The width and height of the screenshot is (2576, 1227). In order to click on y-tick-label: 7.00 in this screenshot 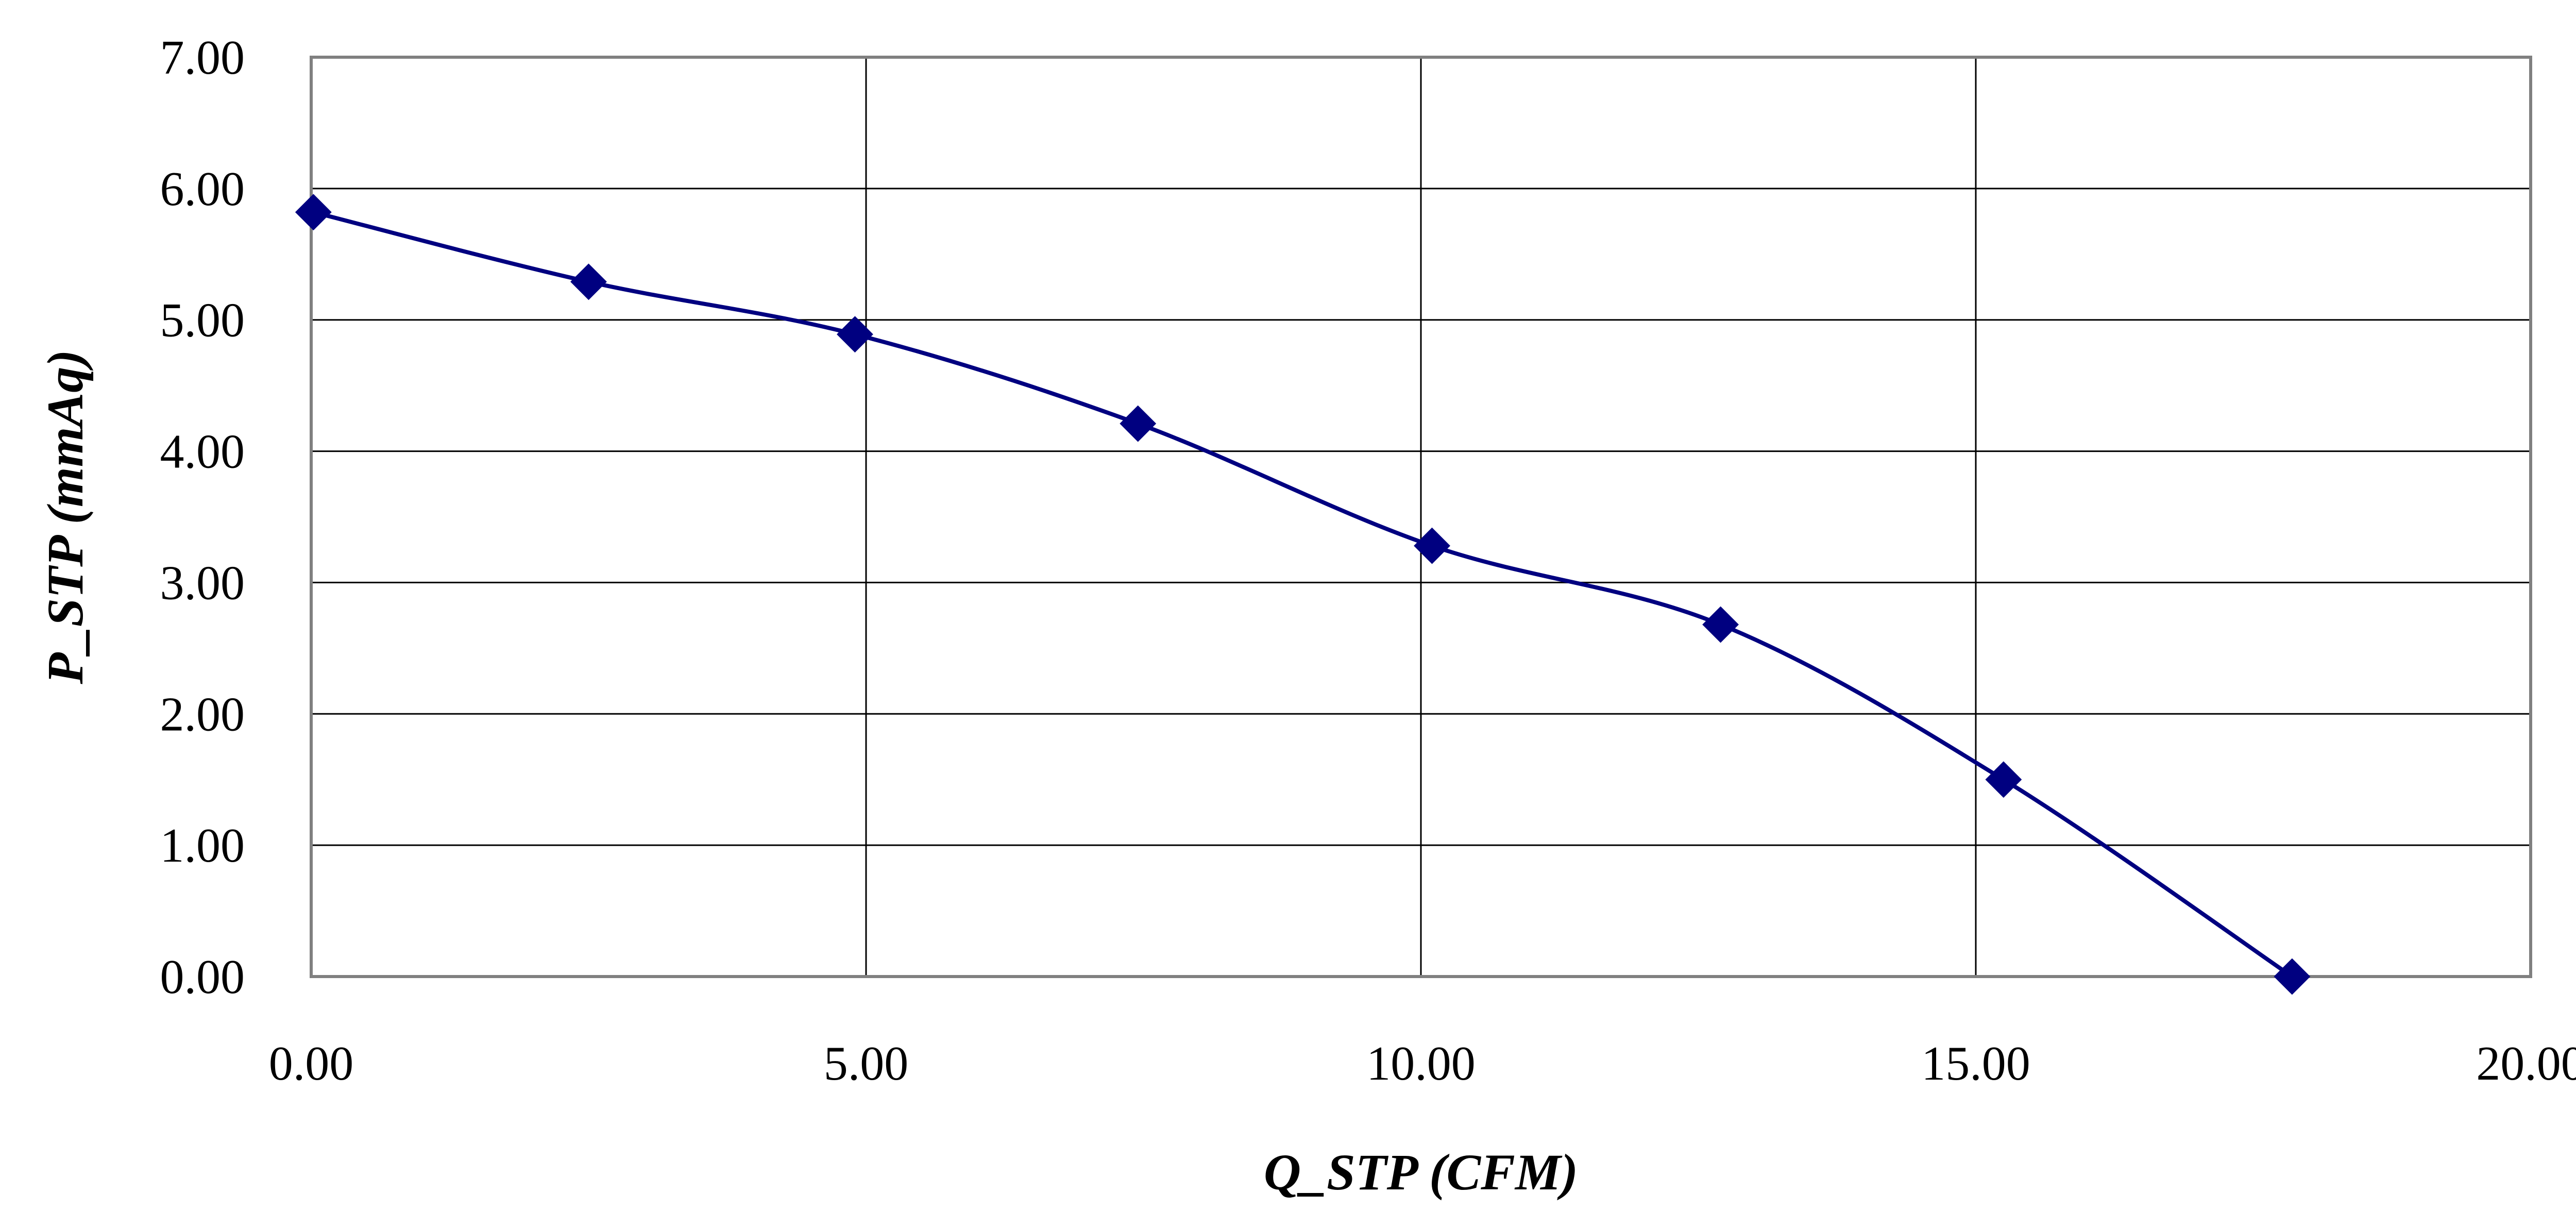, I will do `click(202, 58)`.